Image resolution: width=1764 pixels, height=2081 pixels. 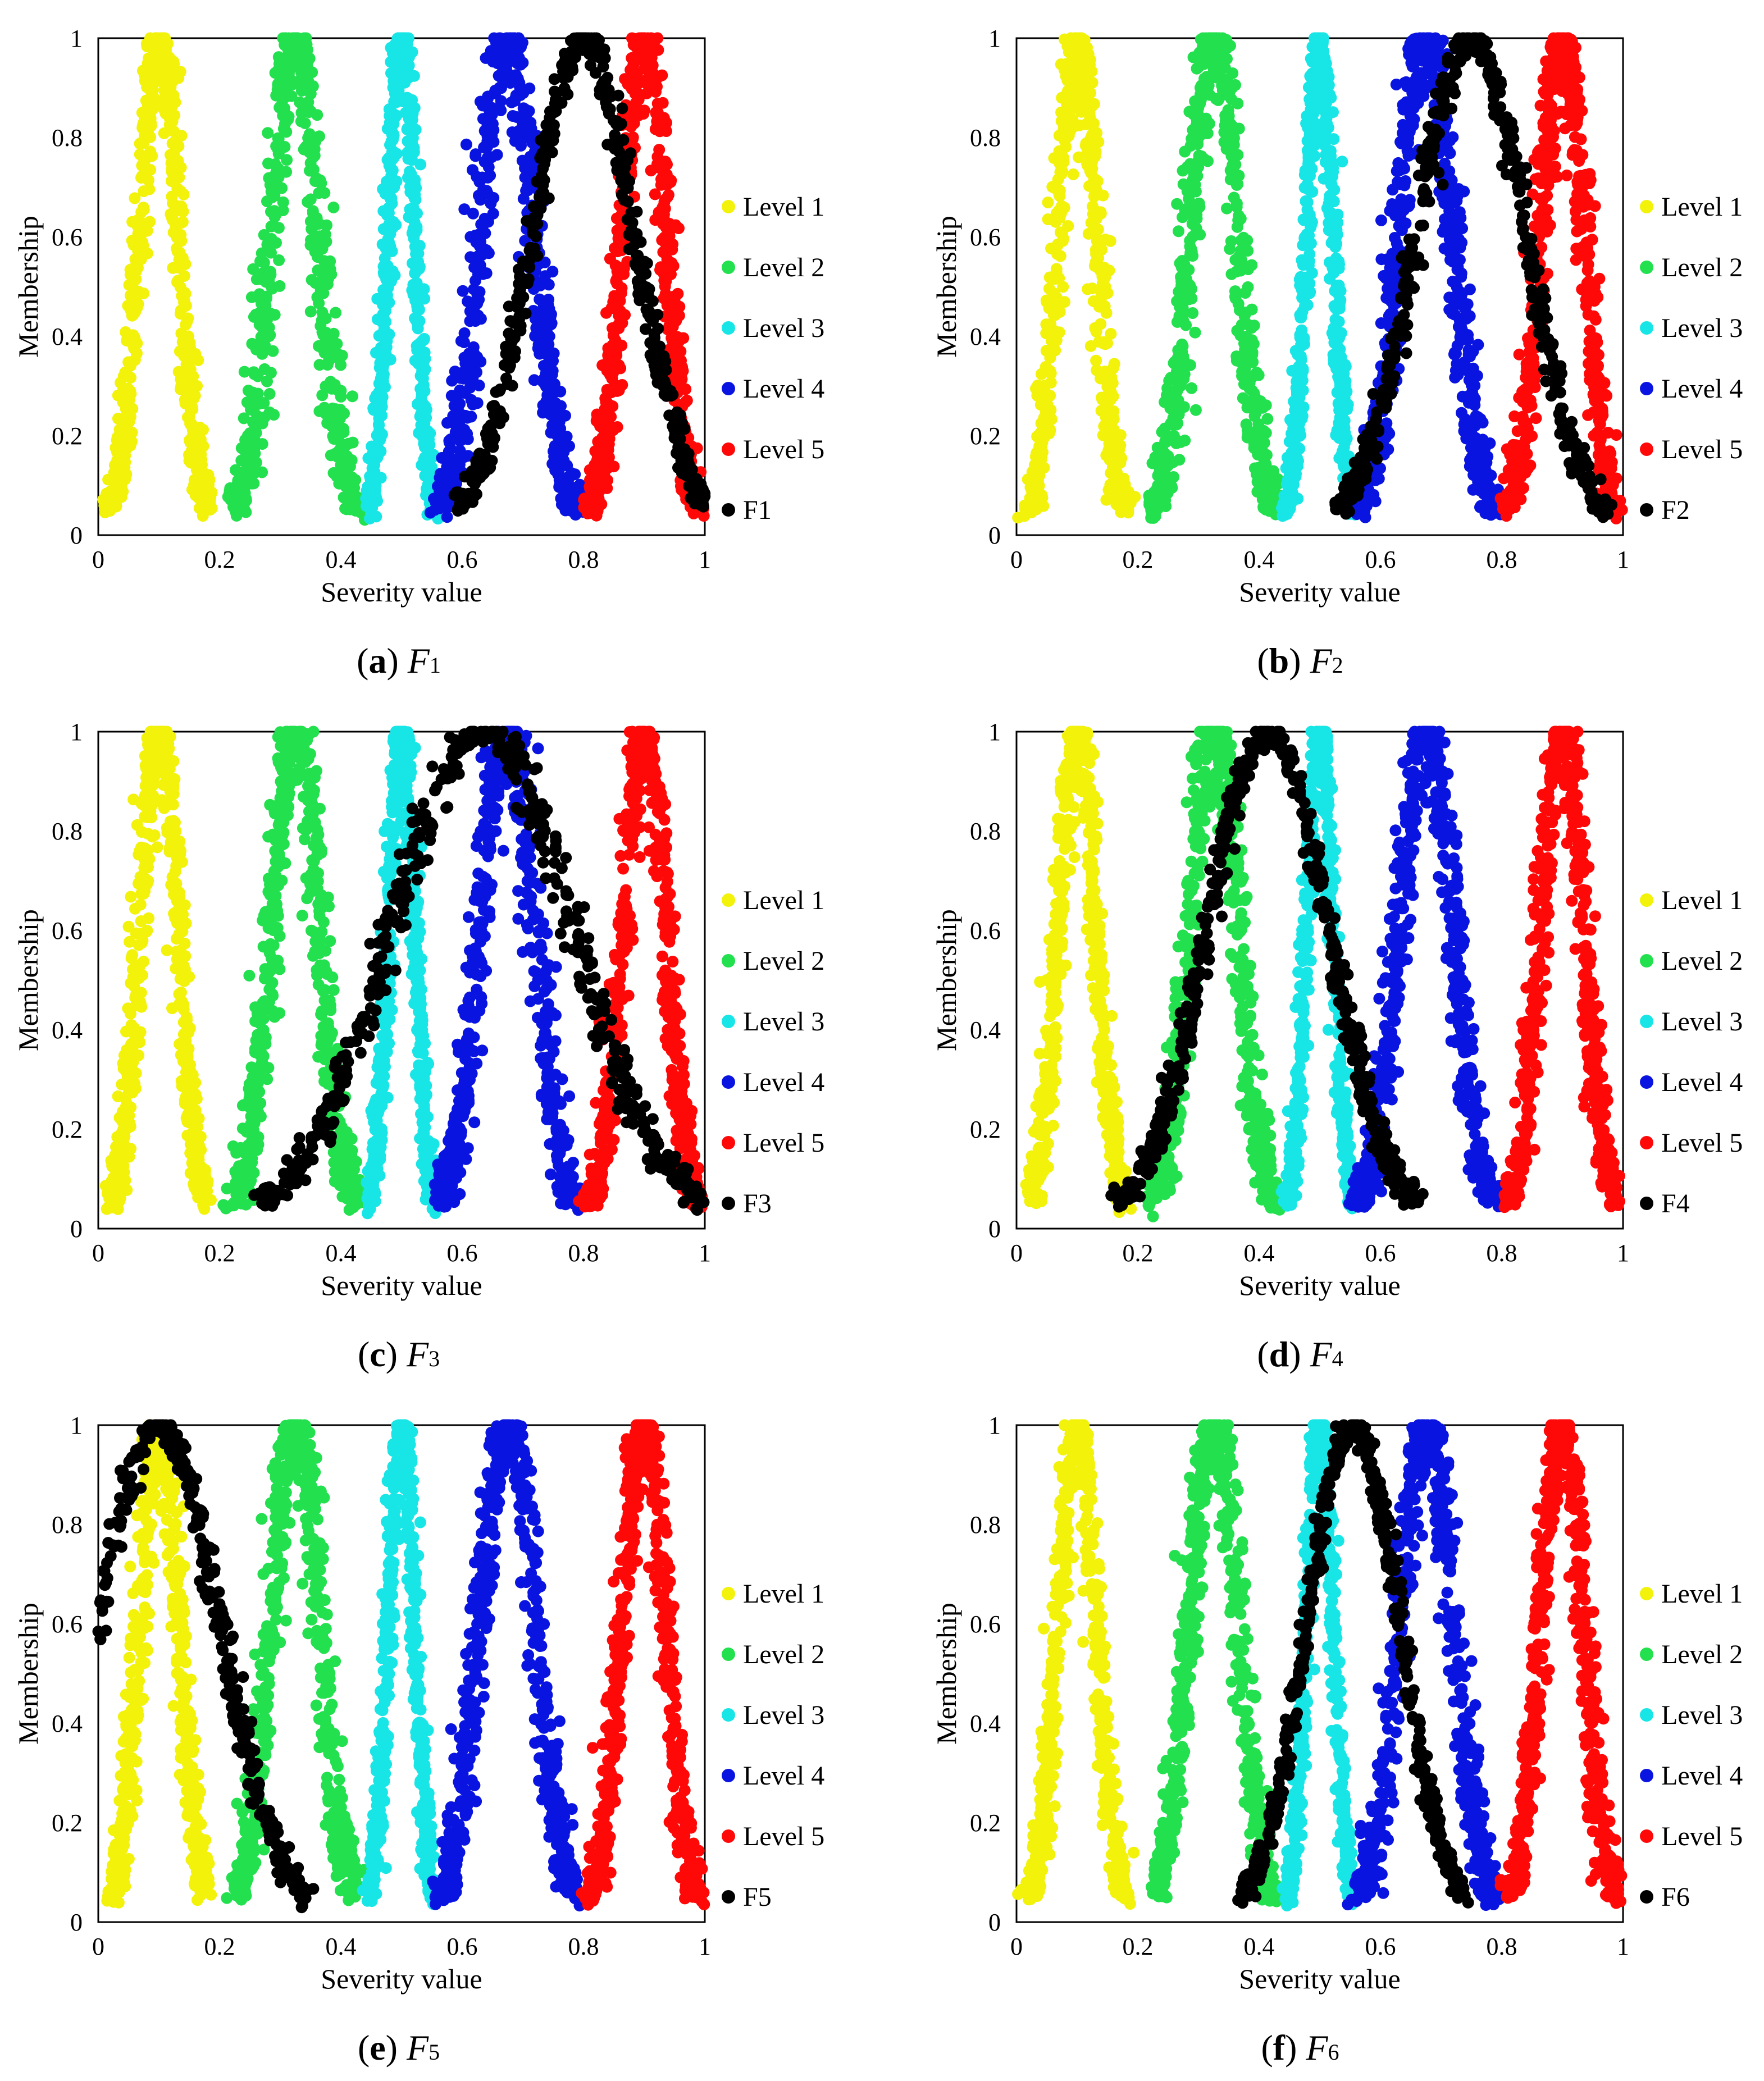 What do you see at coordinates (705, 559) in the screenshot?
I see `x-tick-label: 1` at bounding box center [705, 559].